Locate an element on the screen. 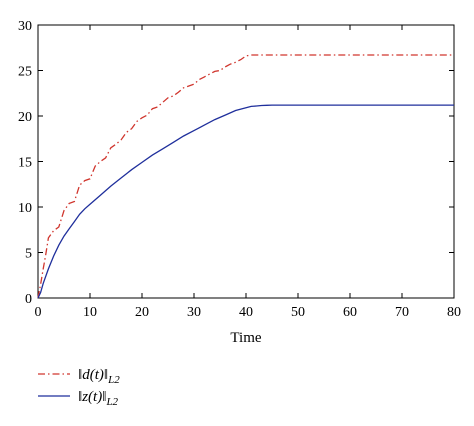 Image resolution: width=474 pixels, height=426 pixels. y-tick-label: 15 is located at coordinates (25, 163).